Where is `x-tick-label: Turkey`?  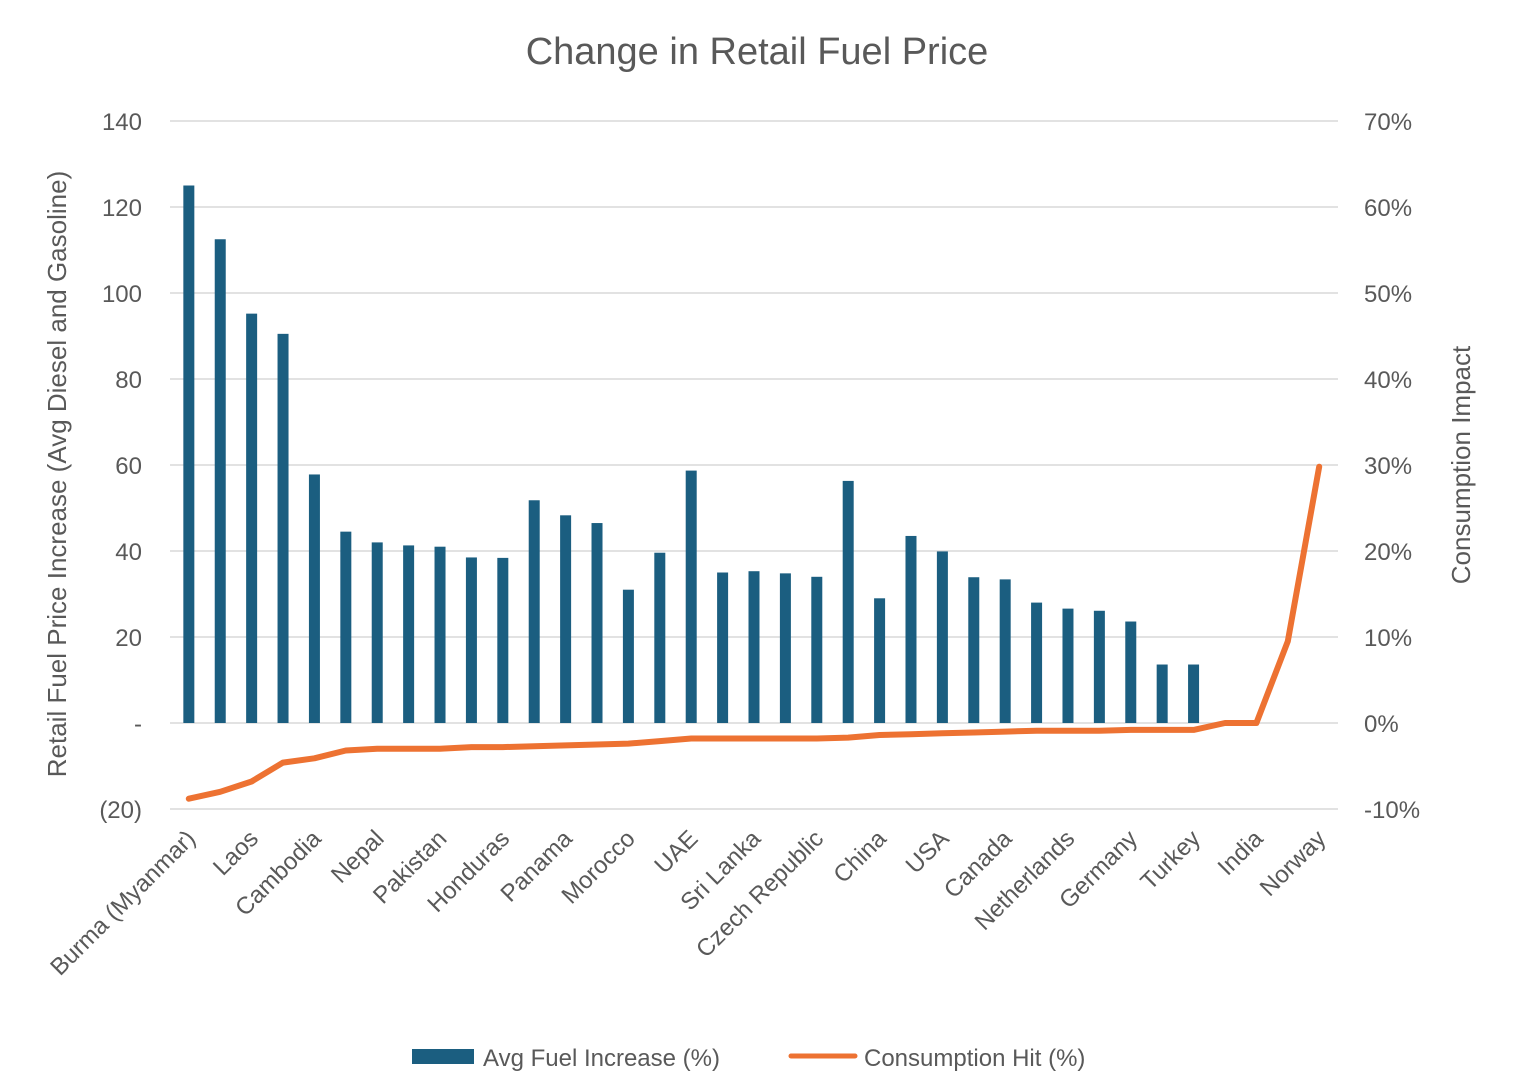 x-tick-label: Turkey is located at coordinates (1170, 860).